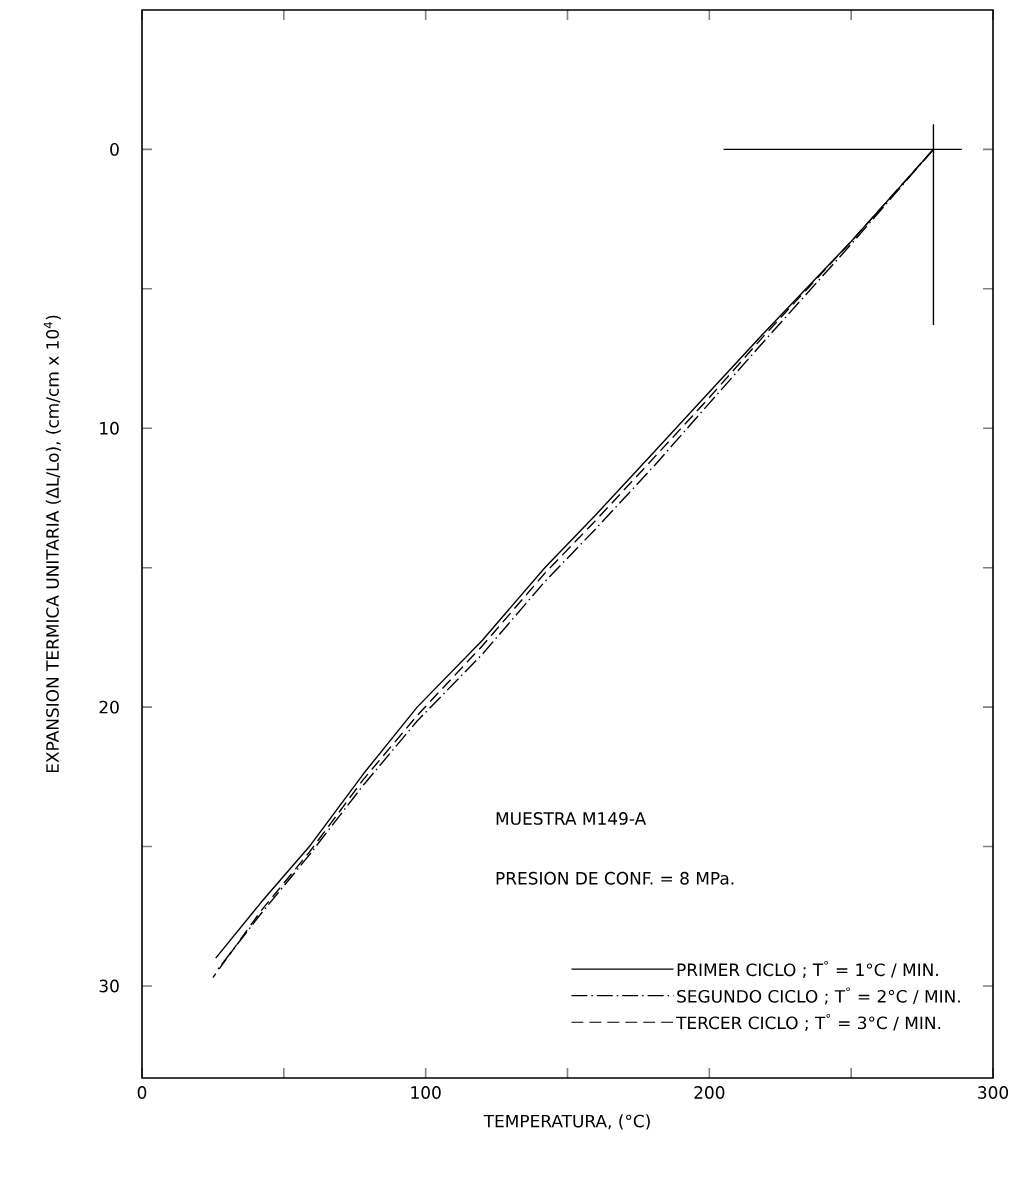 Image resolution: width=1019 pixels, height=1197 pixels. Describe the element at coordinates (109, 986) in the screenshot. I see `y-tick-label: 30` at that location.